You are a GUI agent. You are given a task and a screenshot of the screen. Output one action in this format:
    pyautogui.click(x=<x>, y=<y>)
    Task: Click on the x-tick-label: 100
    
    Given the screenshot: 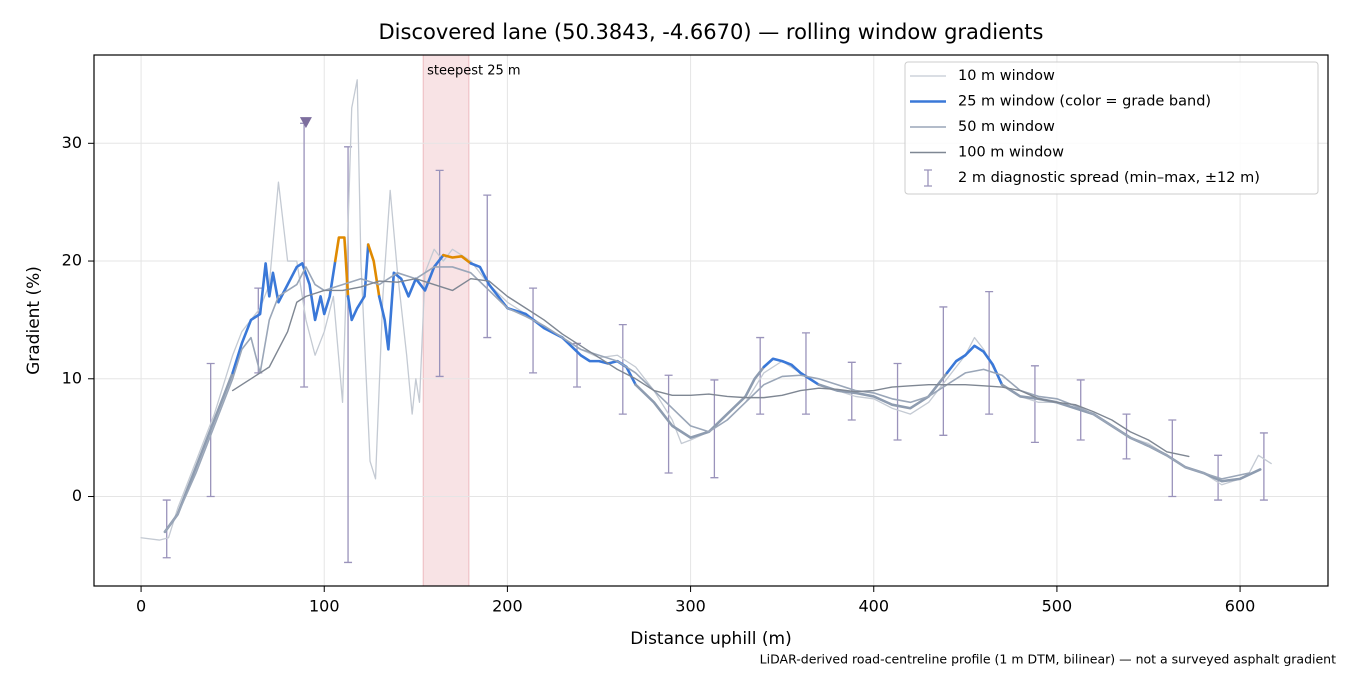 What is the action you would take?
    pyautogui.click(x=324, y=606)
    